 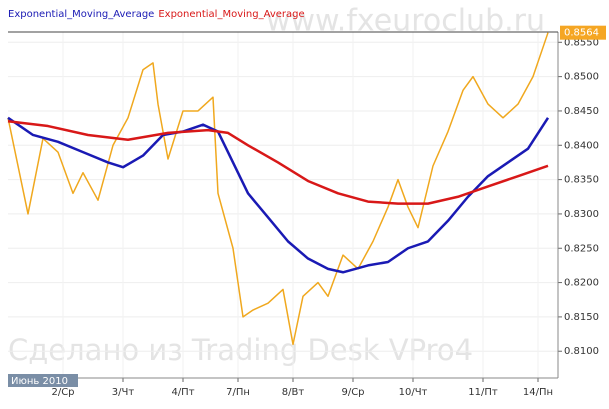 I want to click on period-box, so click(x=43, y=380).